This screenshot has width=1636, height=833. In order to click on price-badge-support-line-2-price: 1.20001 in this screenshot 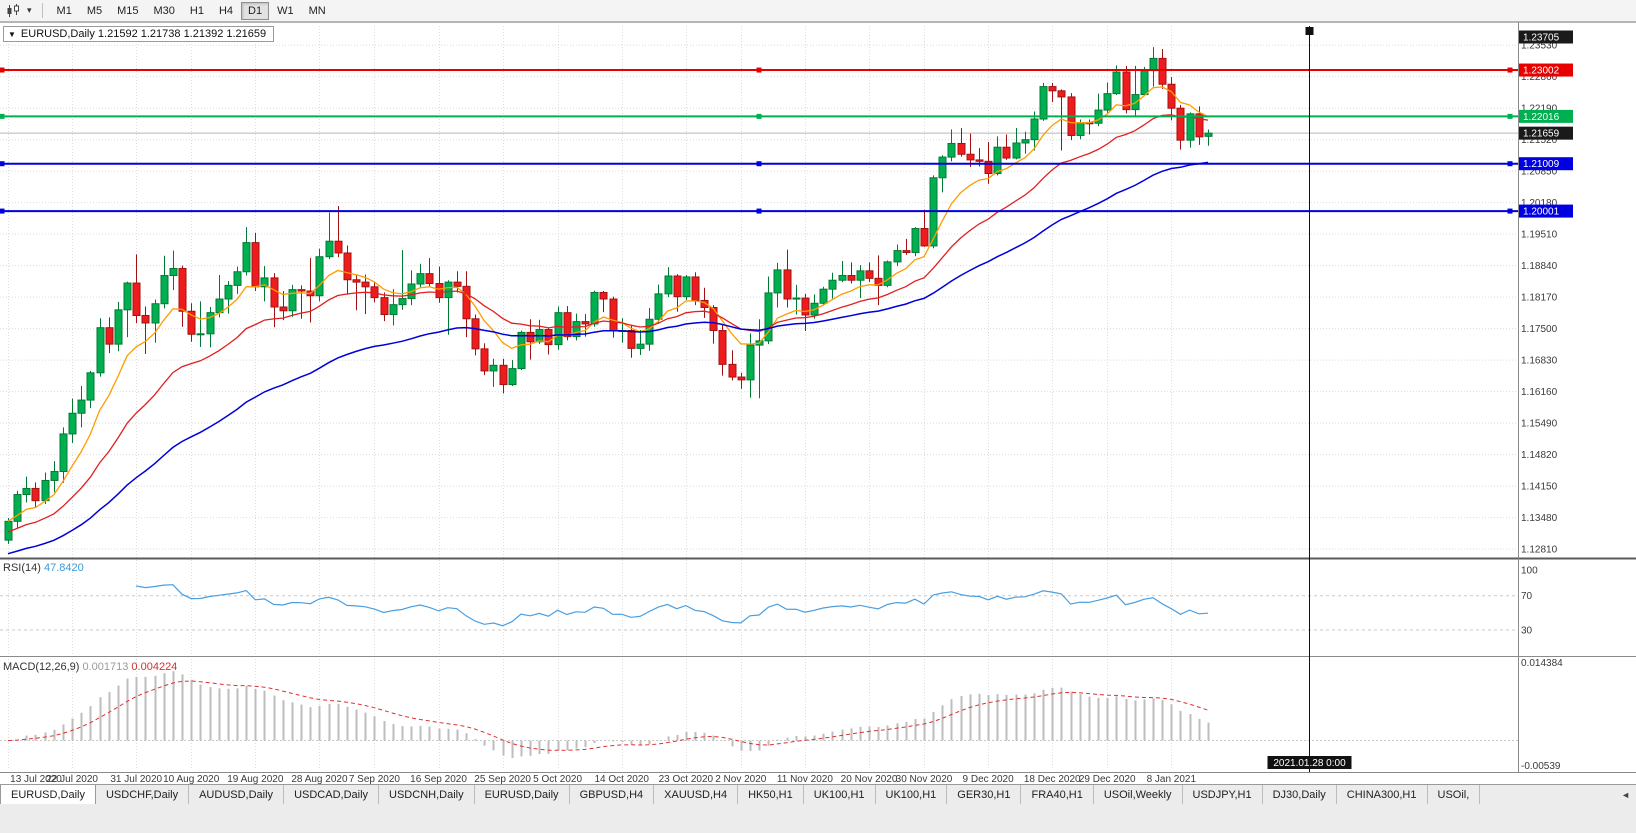, I will do `click(1541, 212)`.